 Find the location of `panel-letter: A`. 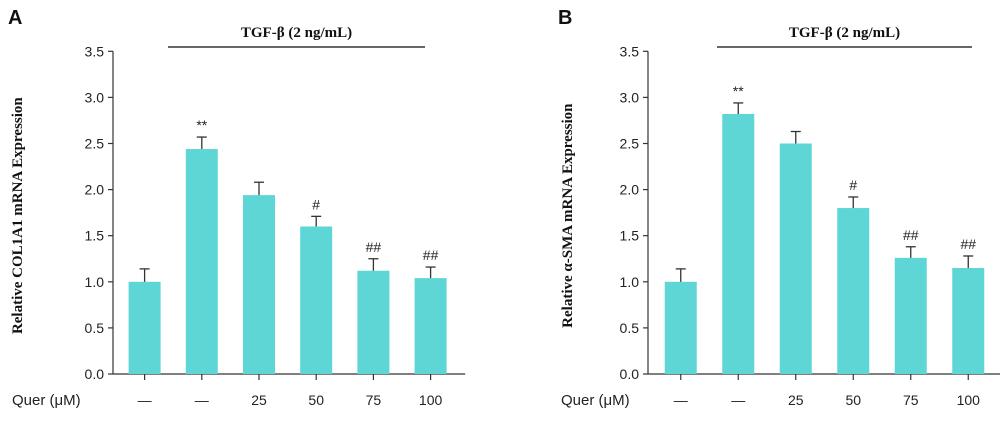

panel-letter: A is located at coordinates (15, 18).